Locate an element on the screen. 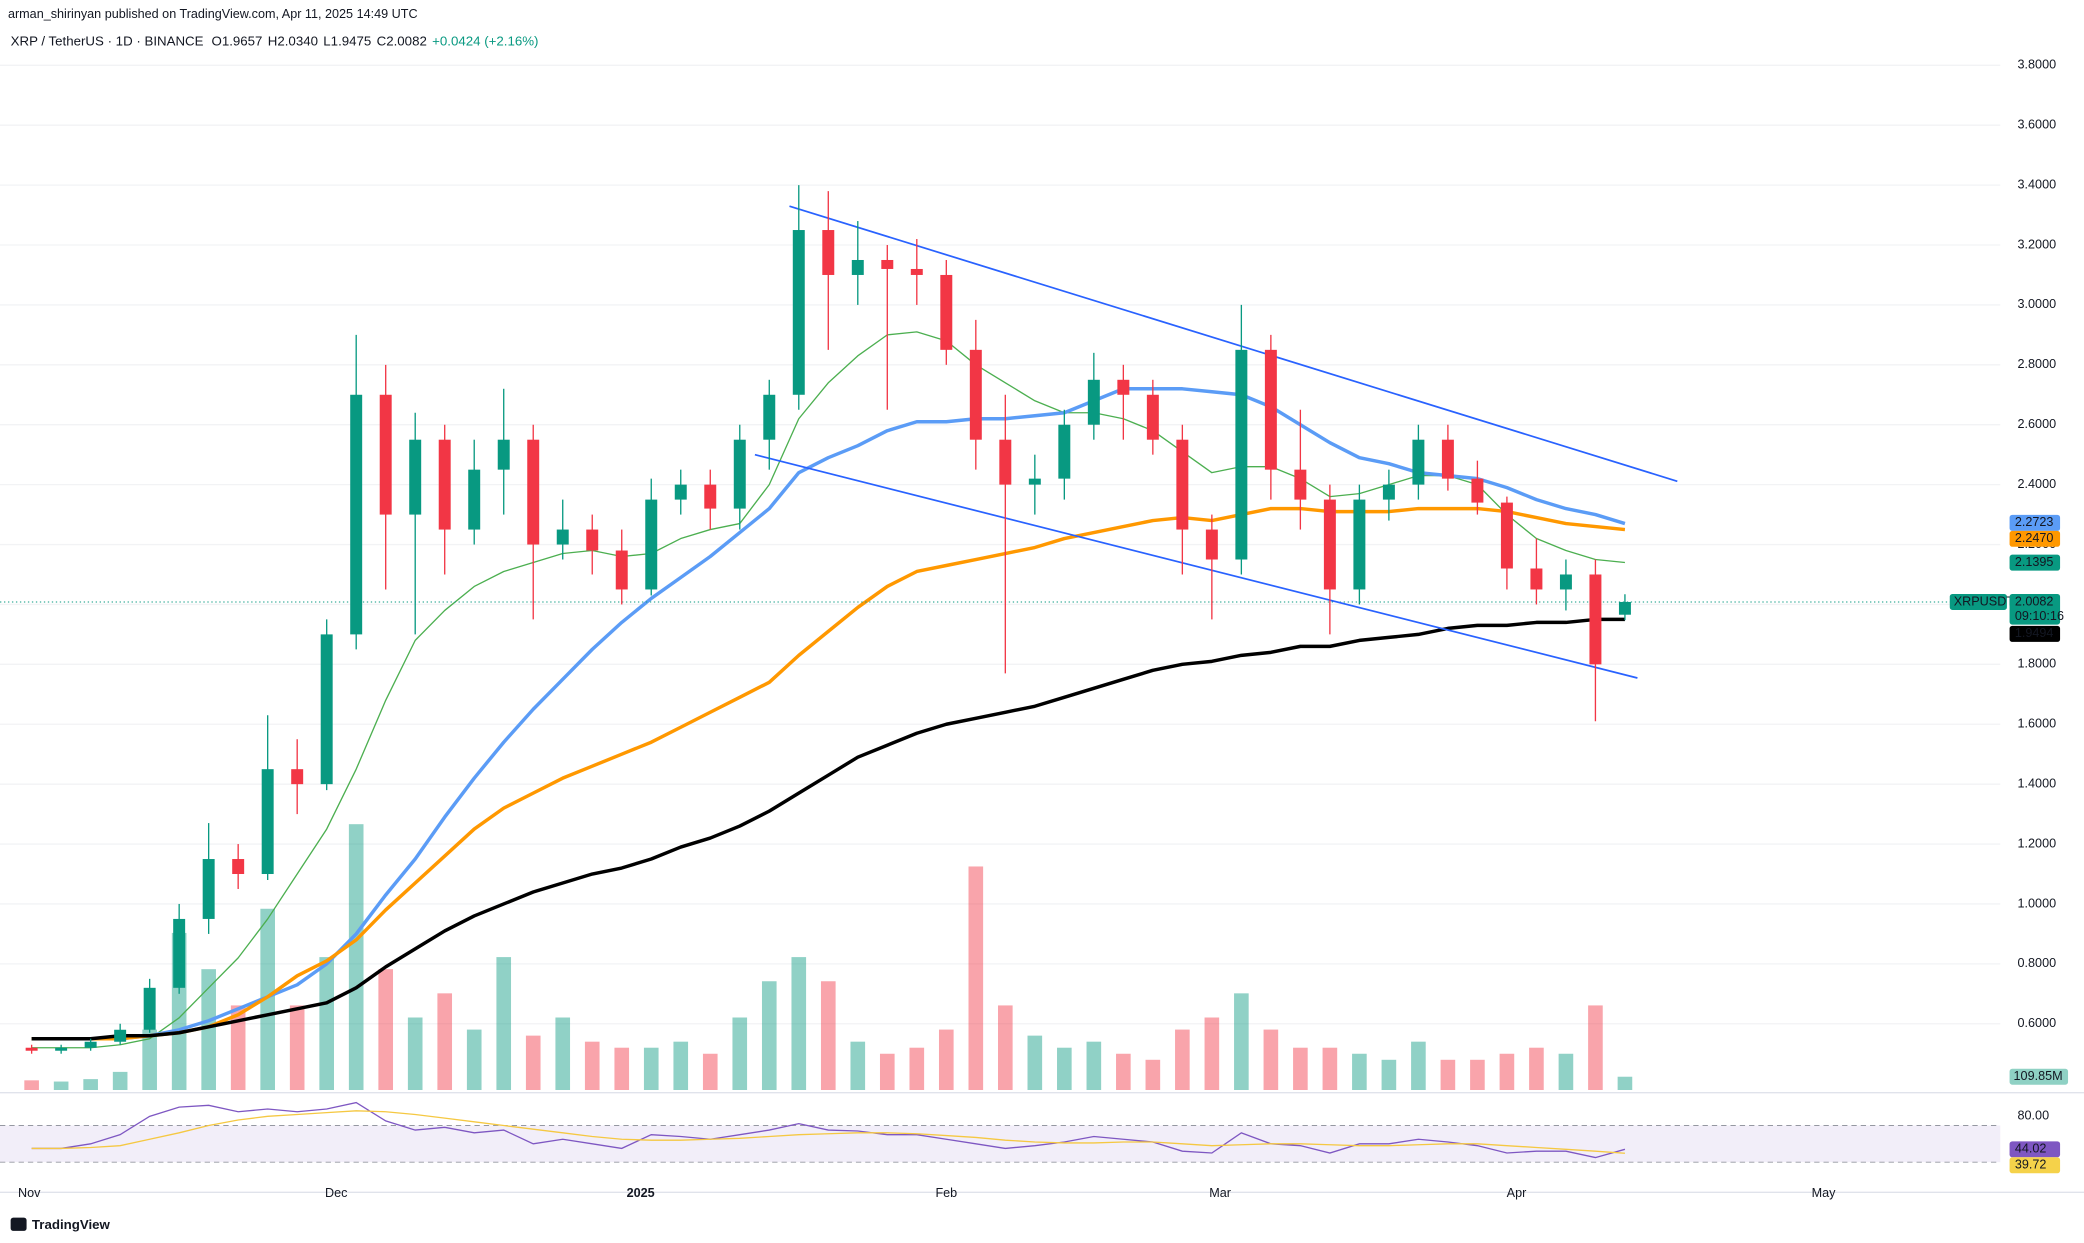 The height and width of the screenshot is (1243, 2084). logo is located at coordinates (18, 1224).